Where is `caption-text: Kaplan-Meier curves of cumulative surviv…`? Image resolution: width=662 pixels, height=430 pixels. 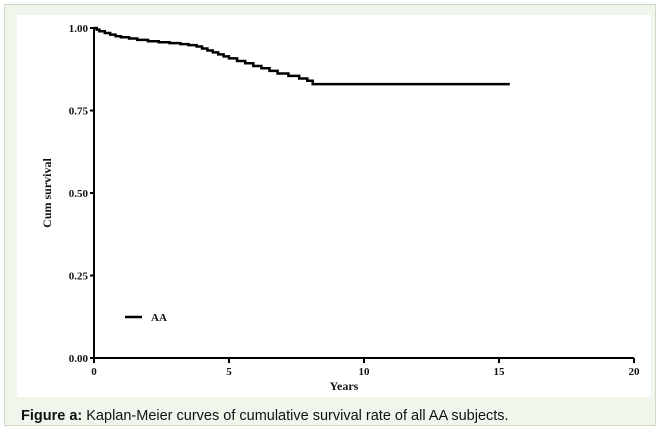
caption-text: Kaplan-Meier curves of cumulative surviv… is located at coordinates (295, 416).